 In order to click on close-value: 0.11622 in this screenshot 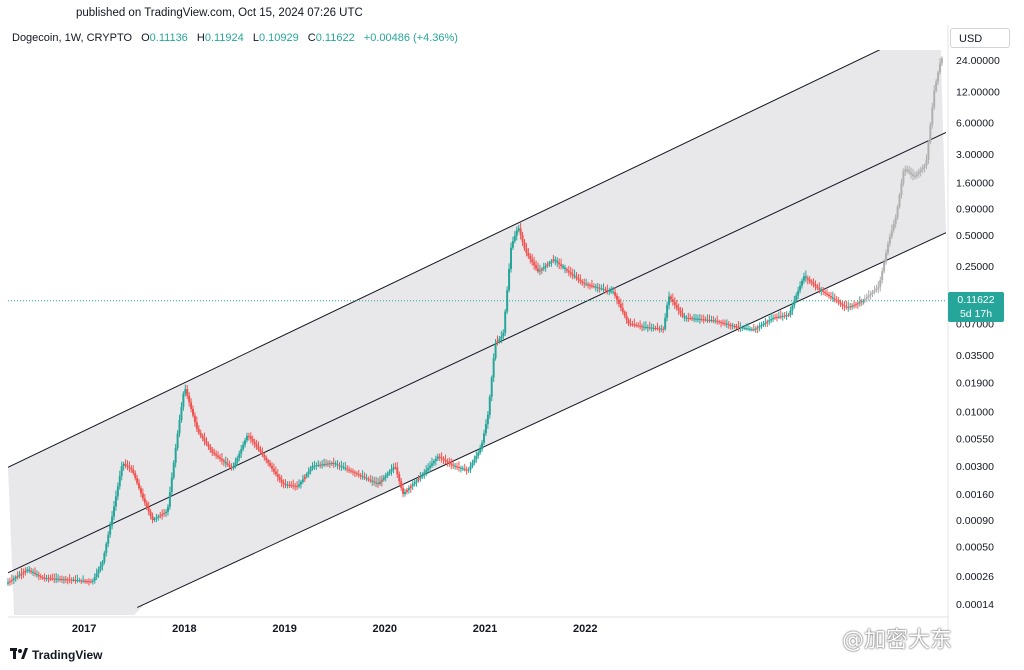, I will do `click(335, 38)`.